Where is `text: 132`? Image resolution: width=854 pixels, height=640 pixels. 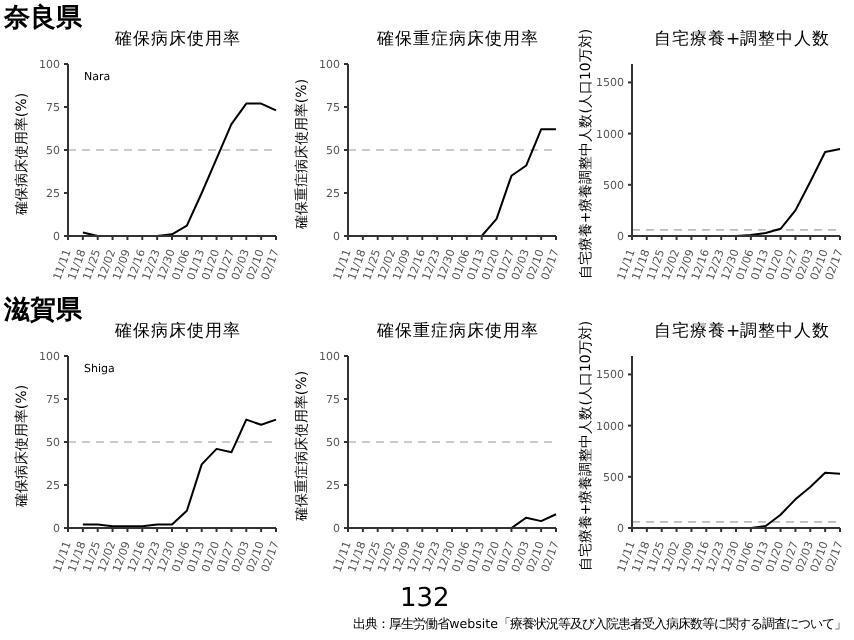
text: 132 is located at coordinates (425, 599).